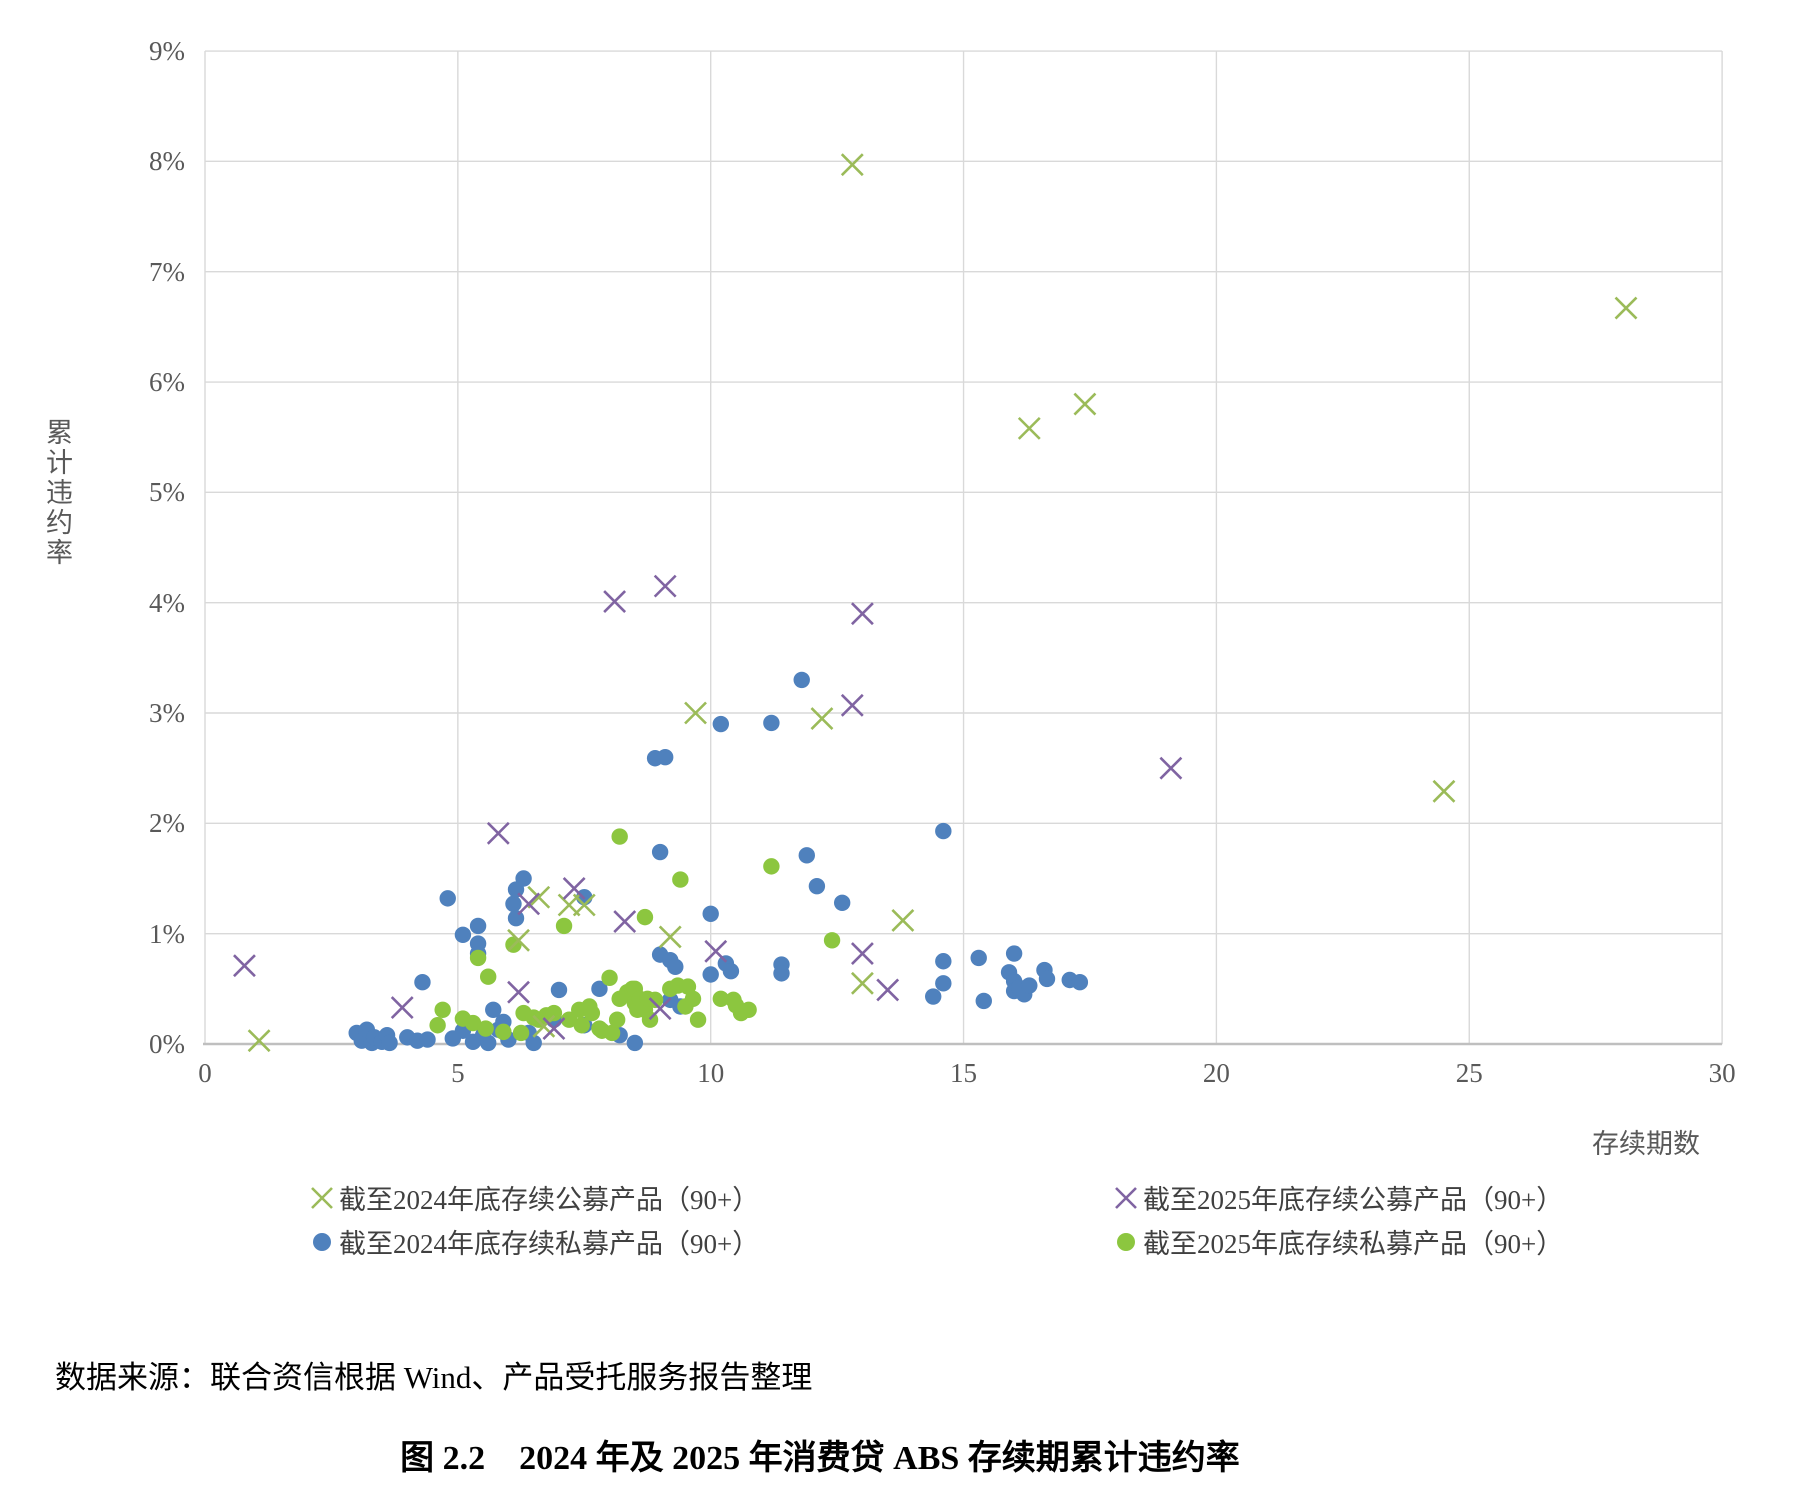  I want to click on y-tick-label: 1%, so click(167, 933).